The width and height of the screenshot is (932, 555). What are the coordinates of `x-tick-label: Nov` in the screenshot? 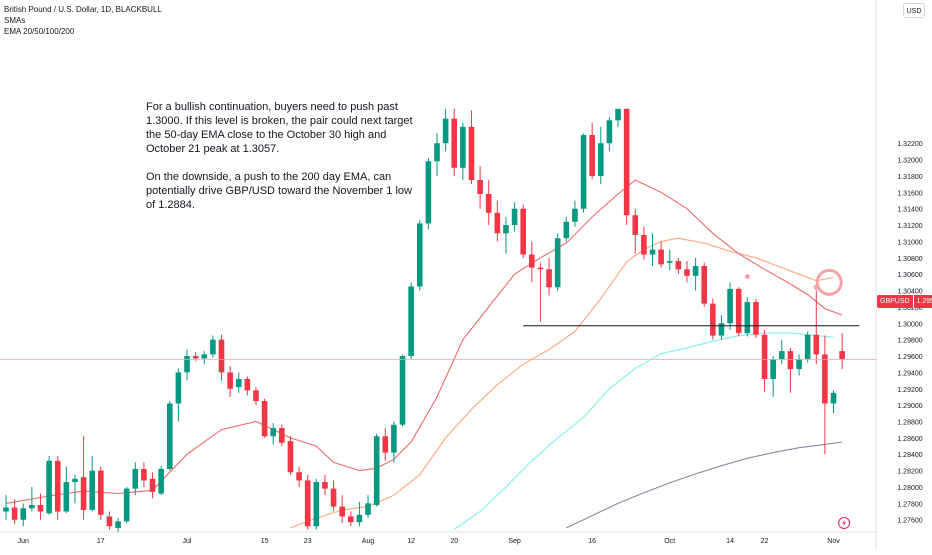 It's located at (833, 541).